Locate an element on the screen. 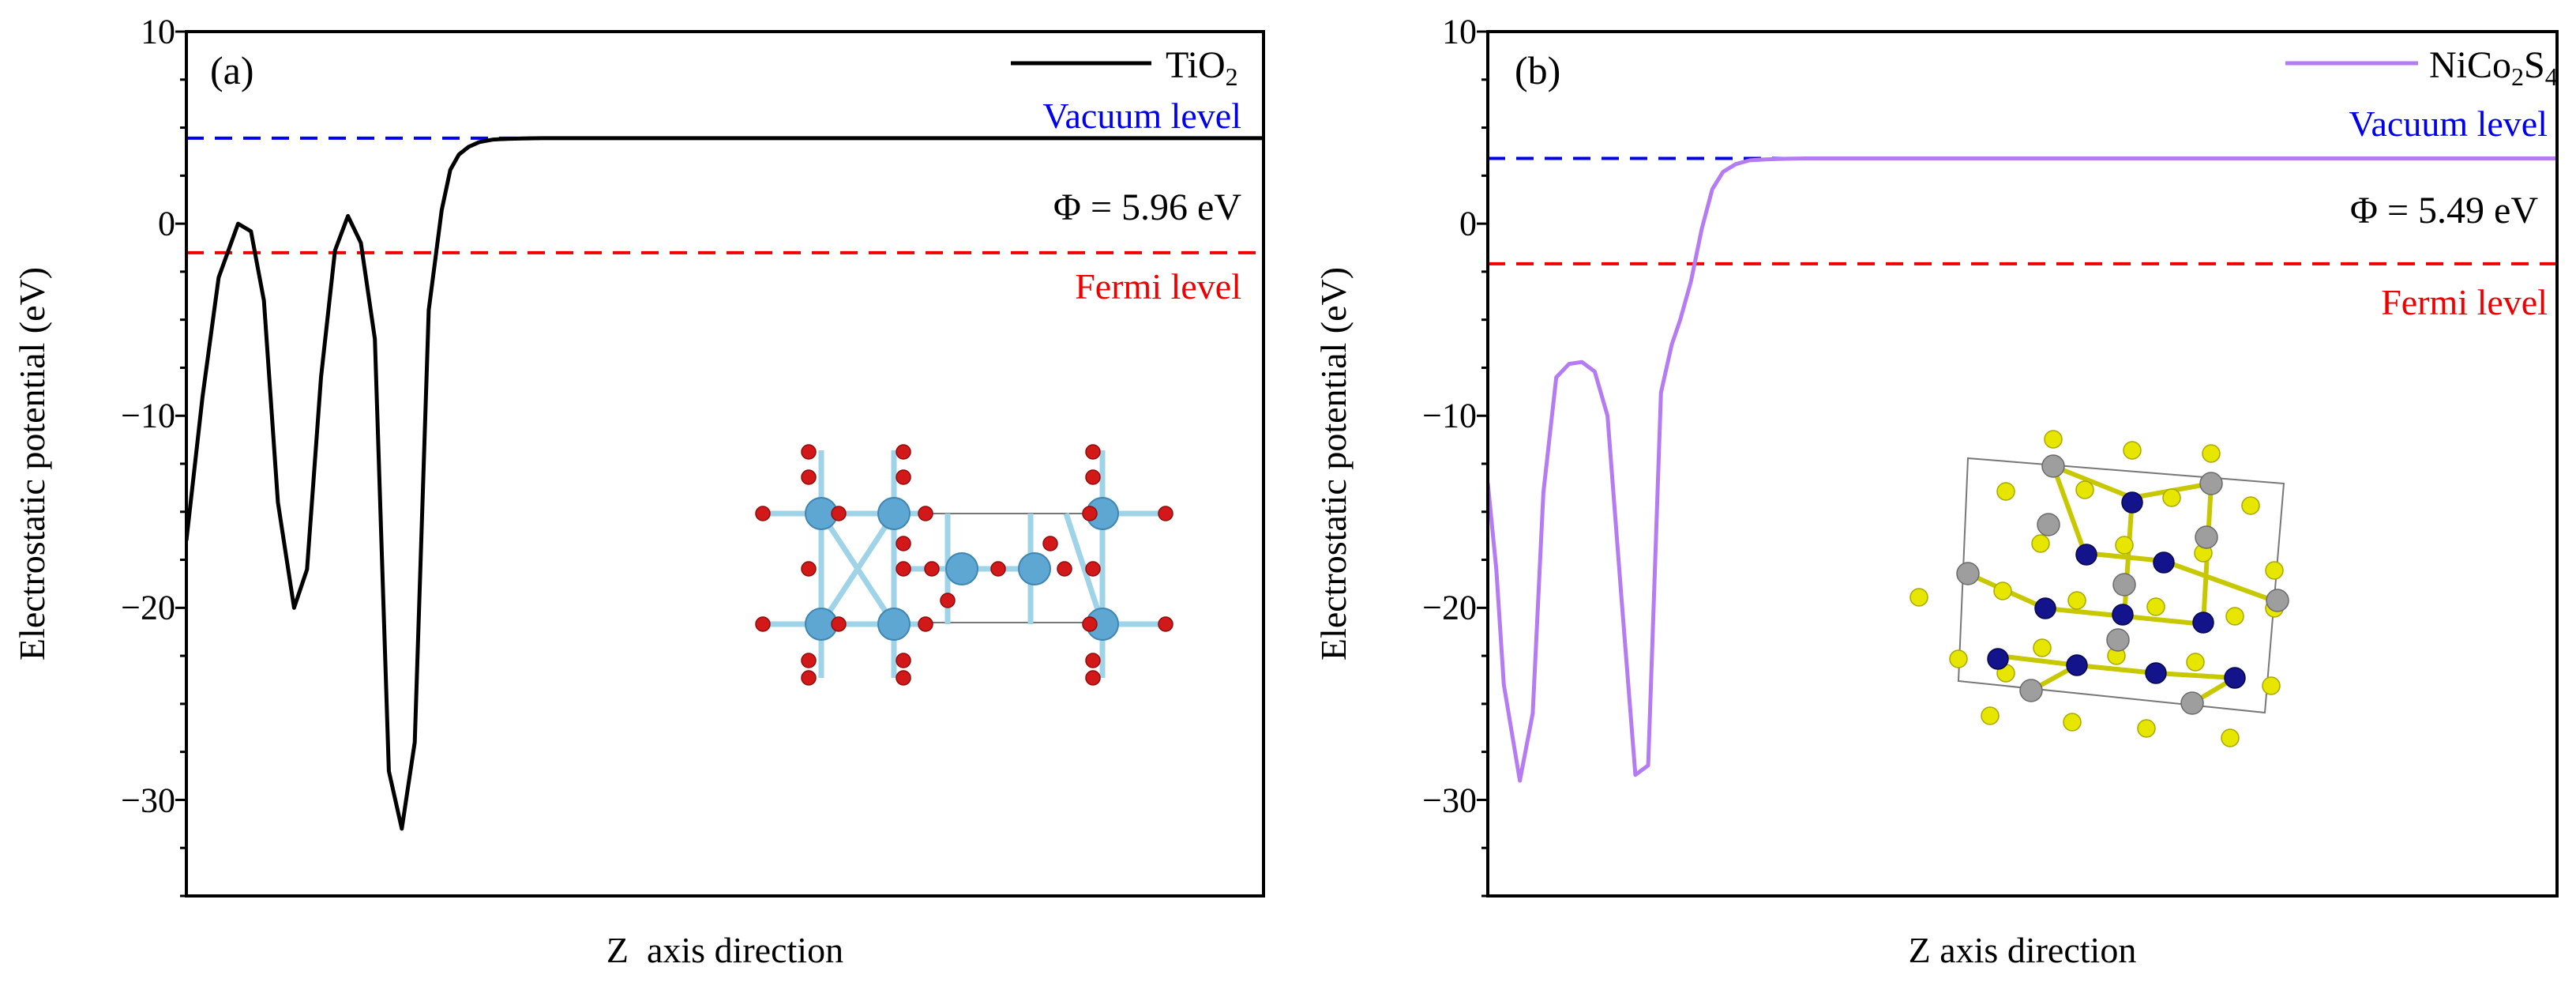 The width and height of the screenshot is (2576, 986). panel-b-y-tick-label: −20 is located at coordinates (1449, 608).